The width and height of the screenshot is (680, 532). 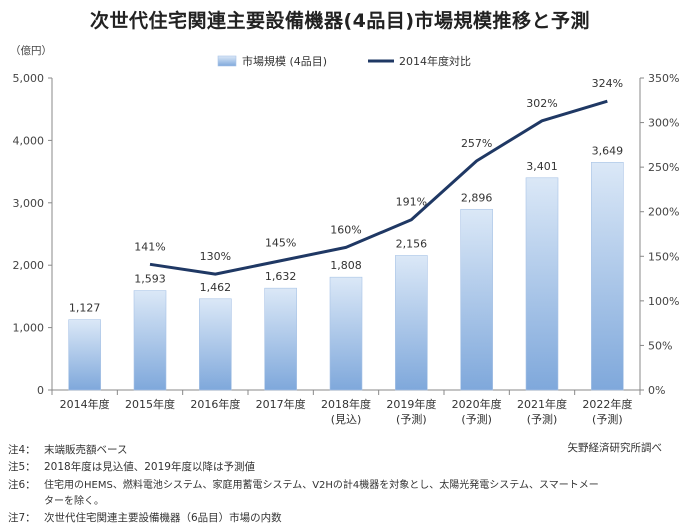 I want to click on right-tick-label: 300%, so click(x=663, y=123).